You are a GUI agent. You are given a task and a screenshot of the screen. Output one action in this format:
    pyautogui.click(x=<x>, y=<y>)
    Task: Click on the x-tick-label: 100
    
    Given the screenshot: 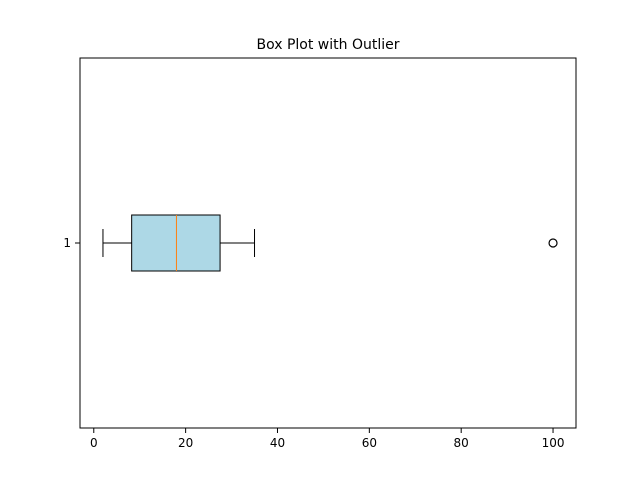 What is the action you would take?
    pyautogui.click(x=553, y=443)
    